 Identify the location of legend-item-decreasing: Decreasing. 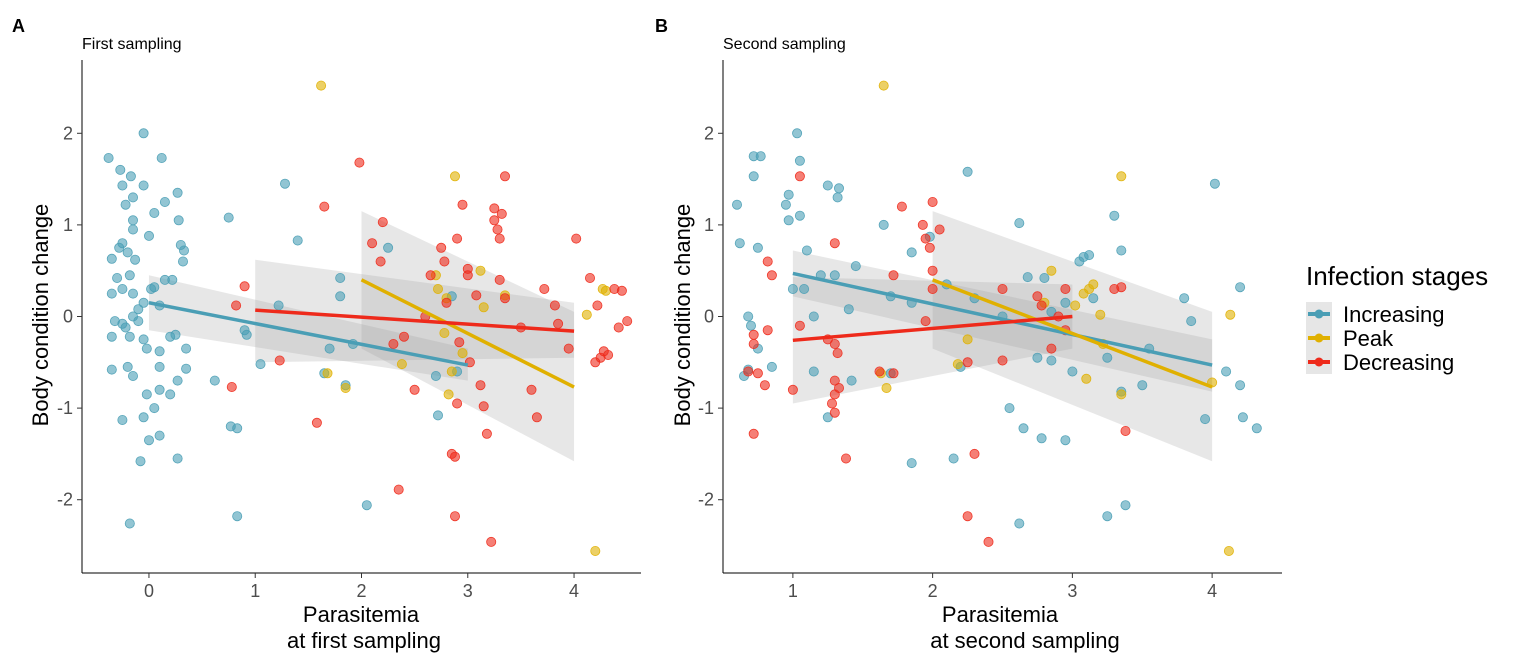
(1380, 362).